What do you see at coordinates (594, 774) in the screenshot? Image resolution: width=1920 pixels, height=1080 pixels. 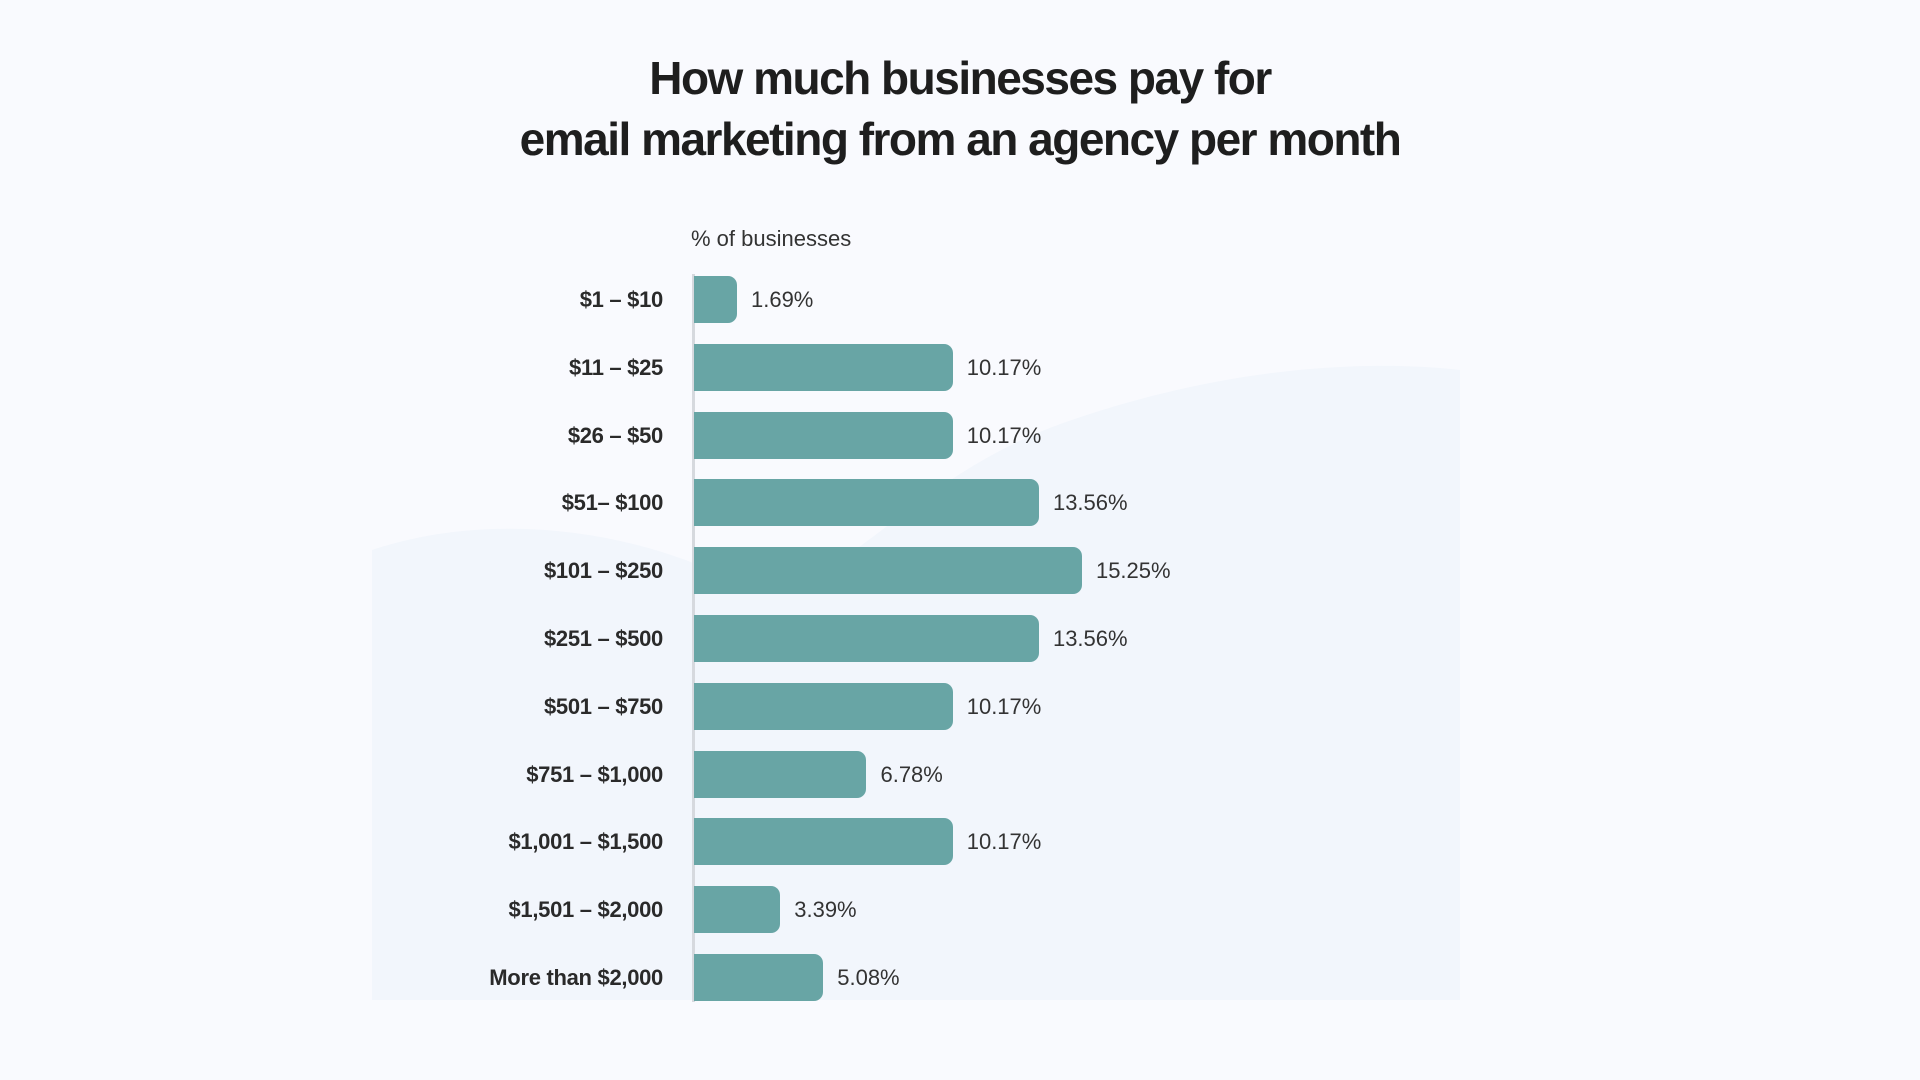 I see `category-label: $751 – $1,000` at bounding box center [594, 774].